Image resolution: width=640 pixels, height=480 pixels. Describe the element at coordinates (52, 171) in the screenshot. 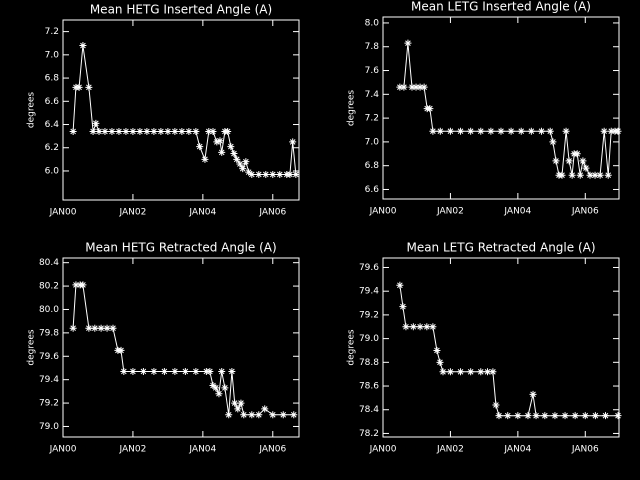

I see `y-tick-label: 6.0` at that location.